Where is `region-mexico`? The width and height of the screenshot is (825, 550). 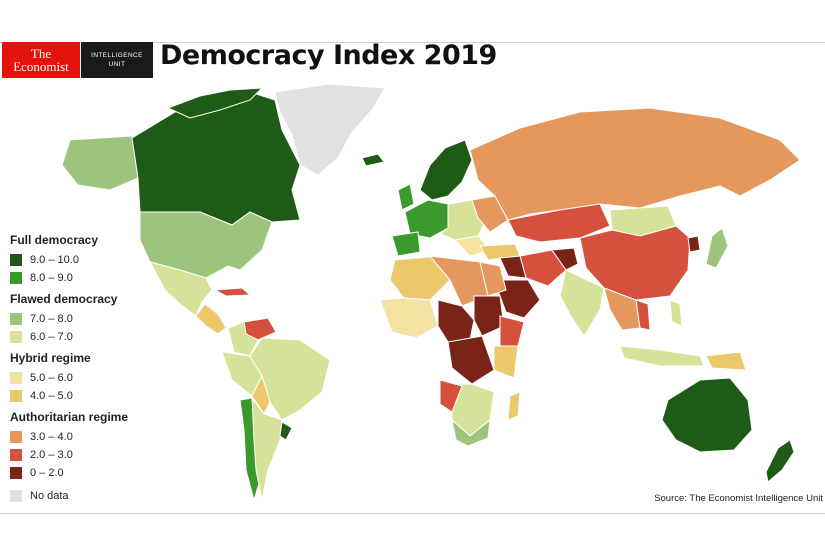
region-mexico is located at coordinates (181, 289).